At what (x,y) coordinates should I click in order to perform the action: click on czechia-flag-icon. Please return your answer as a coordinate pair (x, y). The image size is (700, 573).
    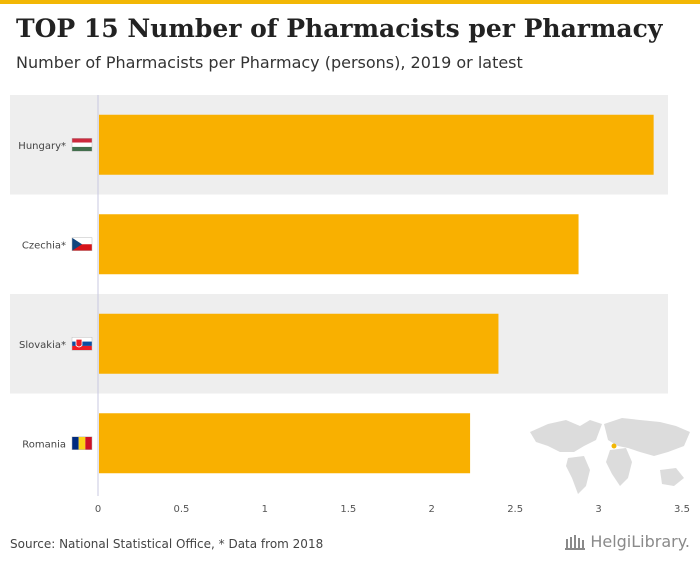
    Looking at the image, I should click on (82, 244).